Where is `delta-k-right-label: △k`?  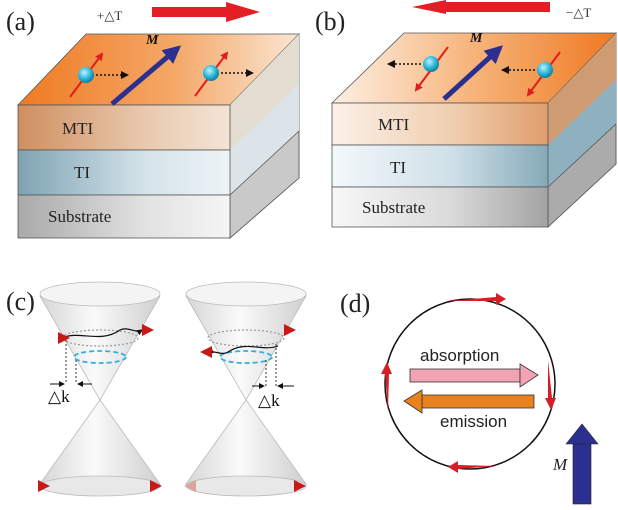
delta-k-right-label: △k is located at coordinates (269, 400).